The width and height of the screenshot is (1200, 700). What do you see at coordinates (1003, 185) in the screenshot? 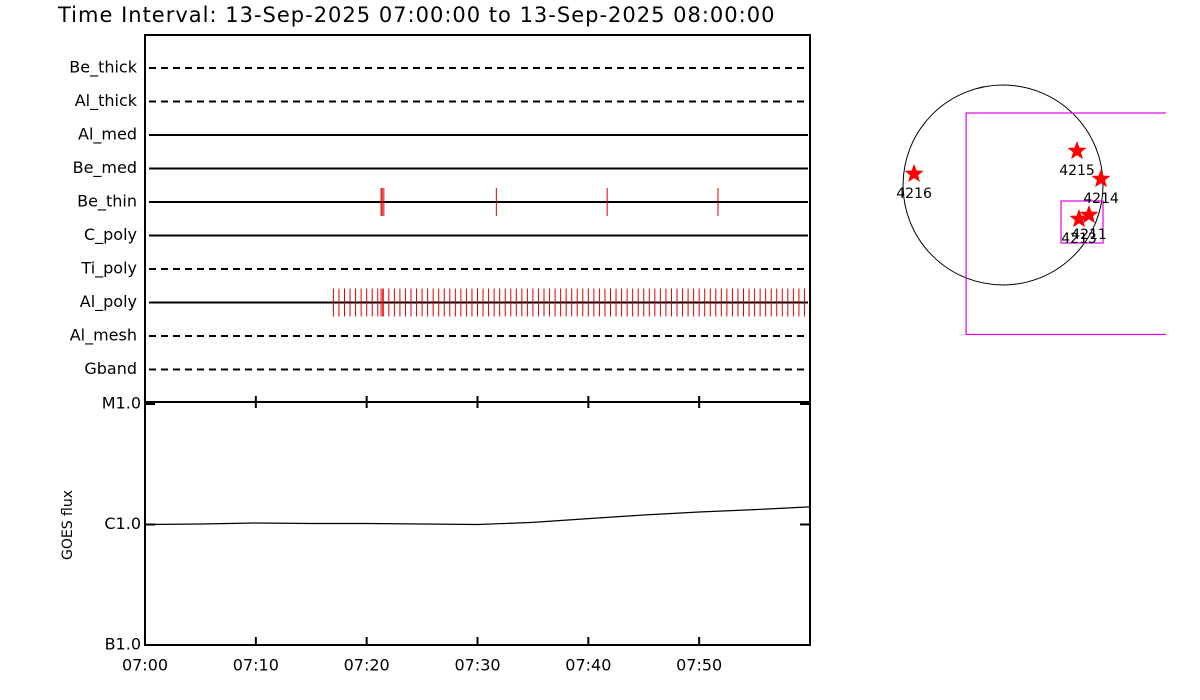
I see `solar-limb` at bounding box center [1003, 185].